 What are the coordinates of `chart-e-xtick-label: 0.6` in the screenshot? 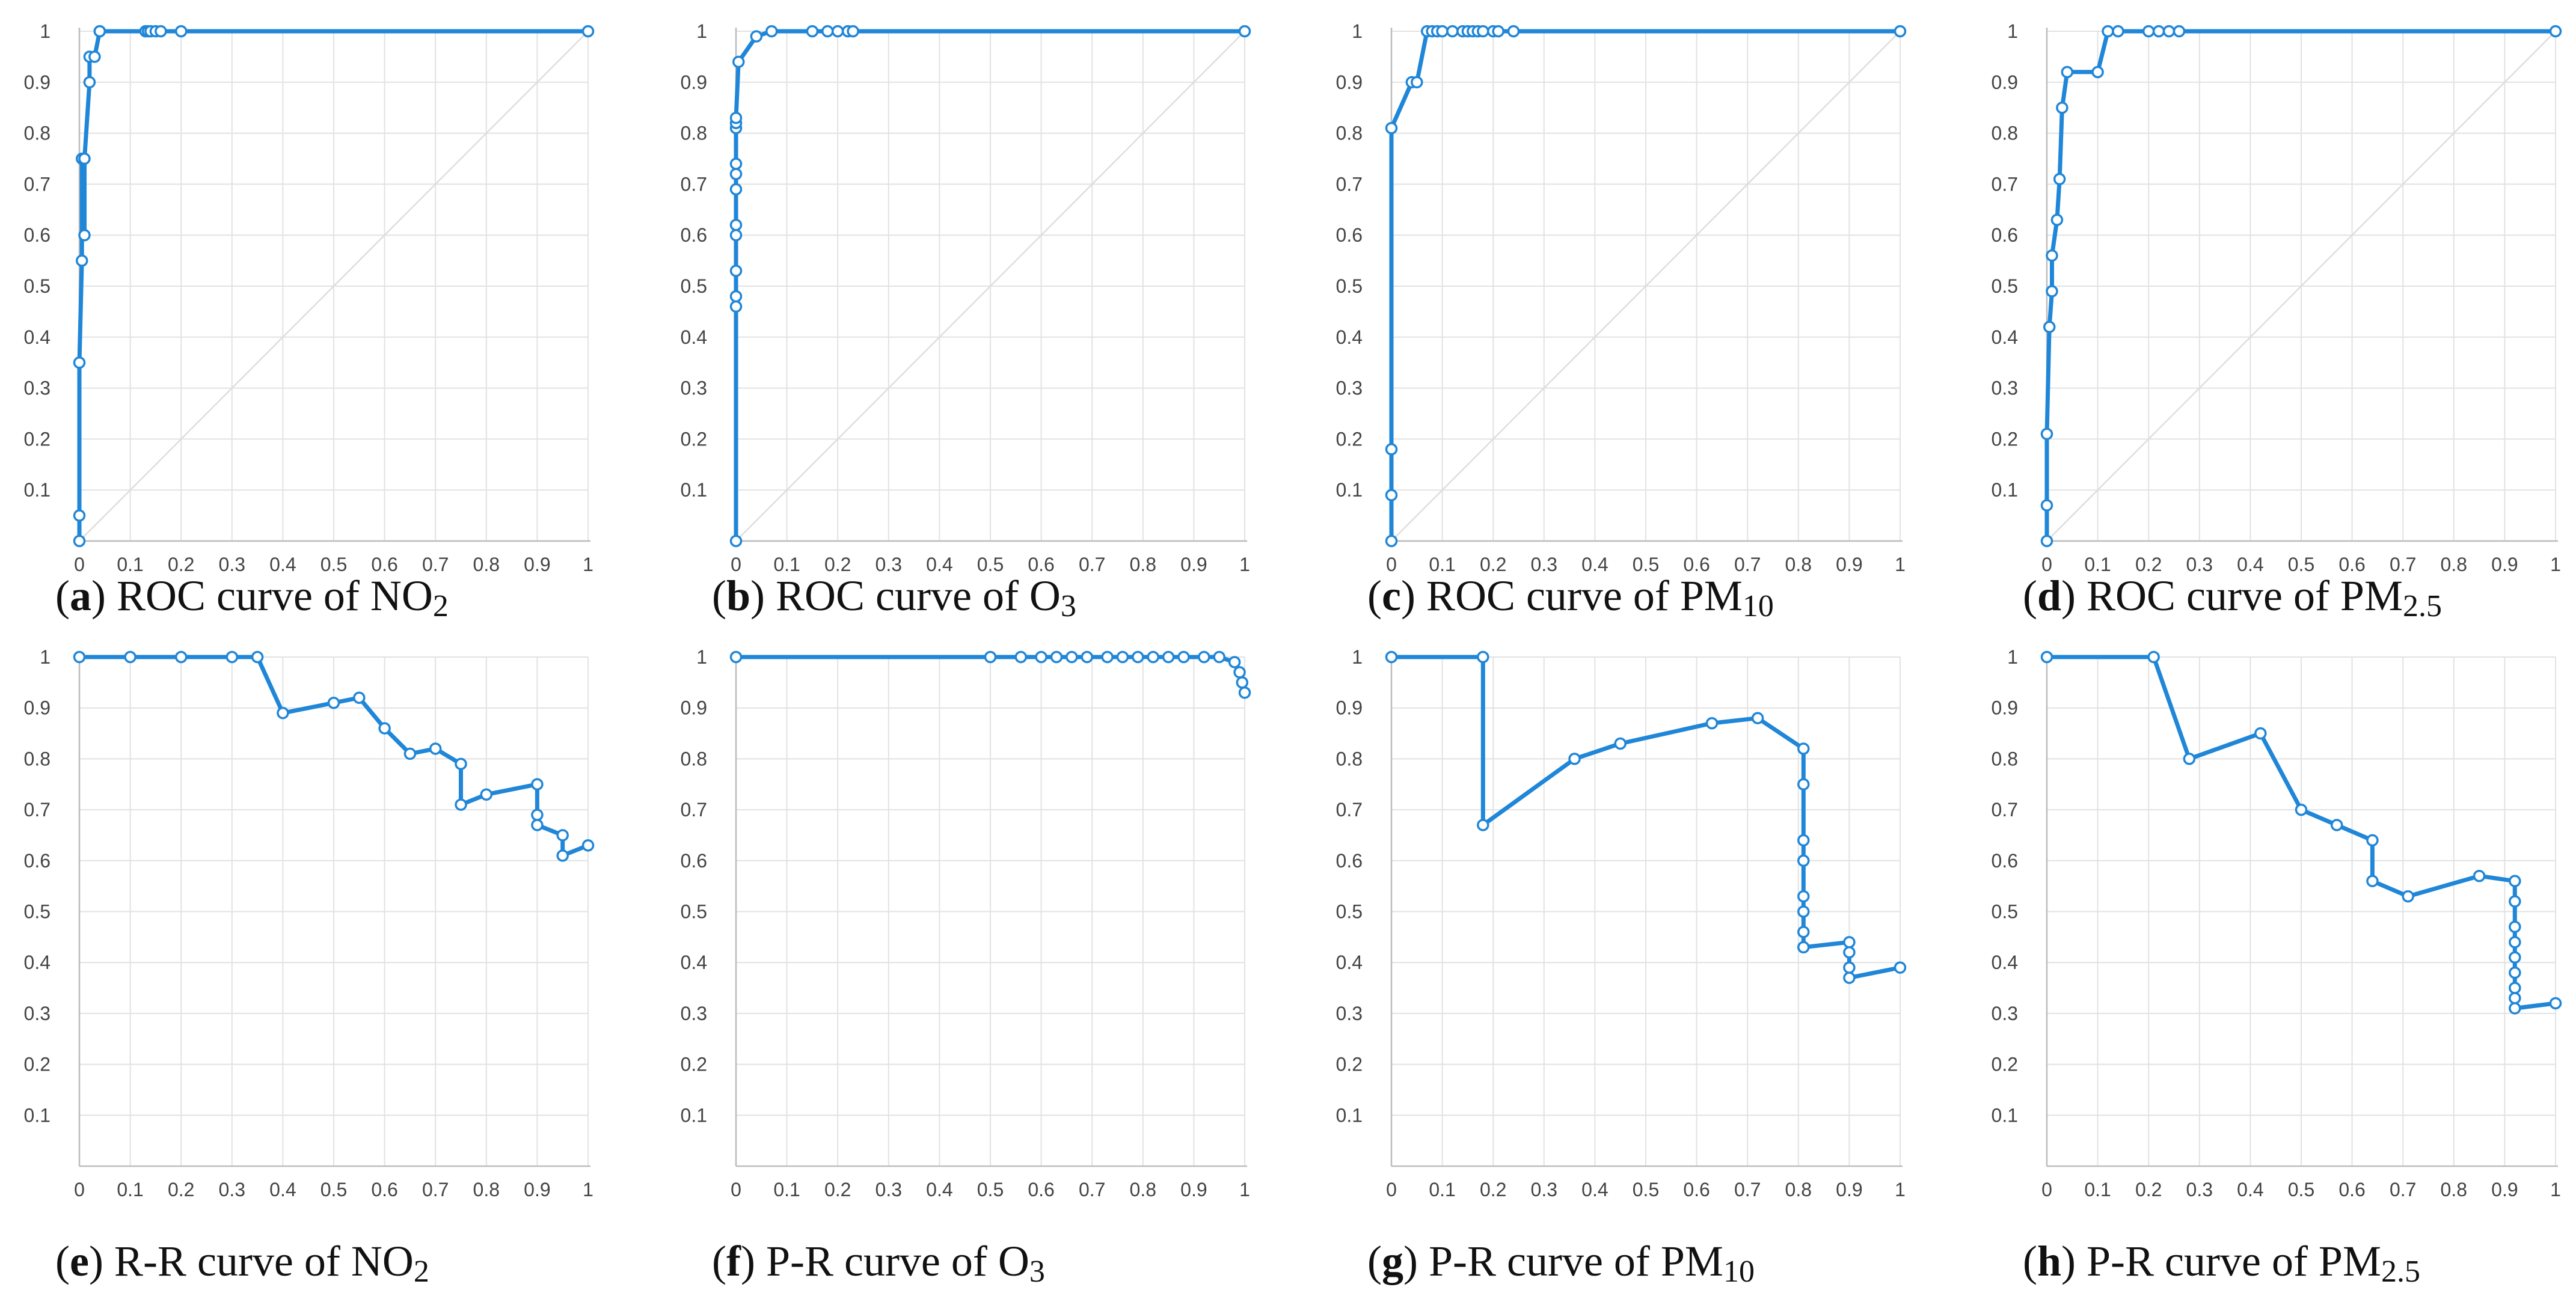 It's located at (384, 1189).